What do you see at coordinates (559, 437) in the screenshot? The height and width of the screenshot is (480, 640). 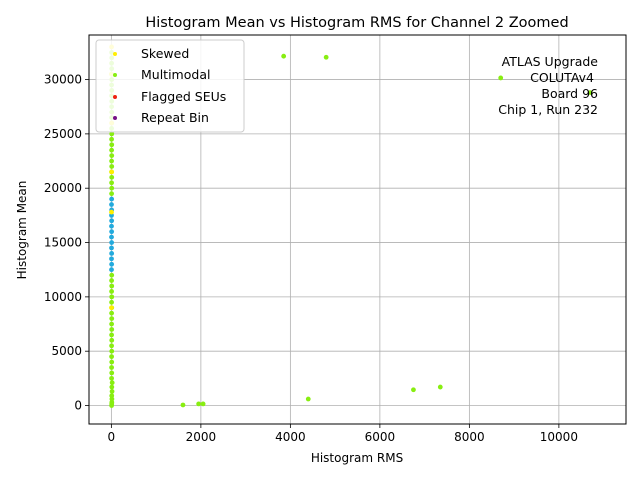 I see `x-tick-label: 10000` at bounding box center [559, 437].